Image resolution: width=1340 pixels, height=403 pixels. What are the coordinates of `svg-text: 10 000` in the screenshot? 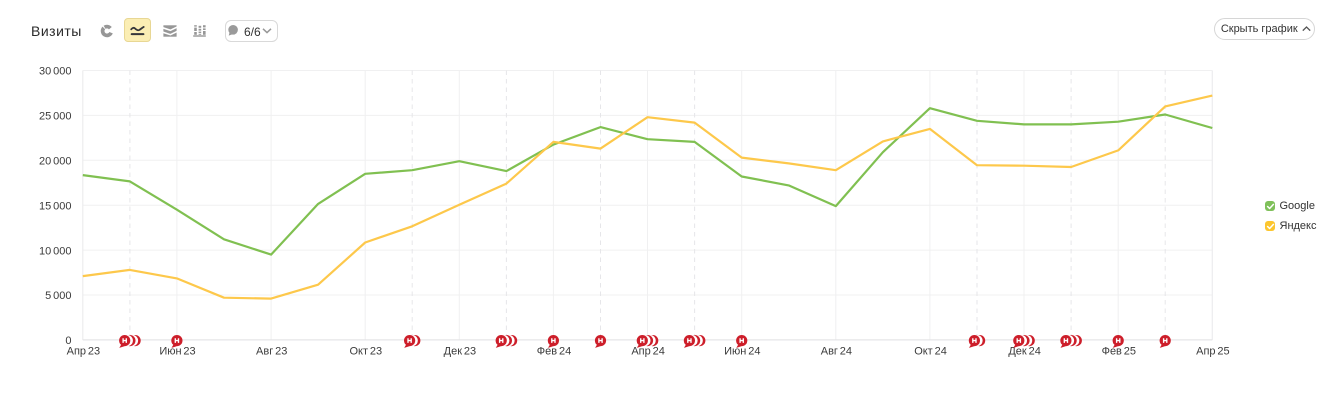 It's located at (55, 251).